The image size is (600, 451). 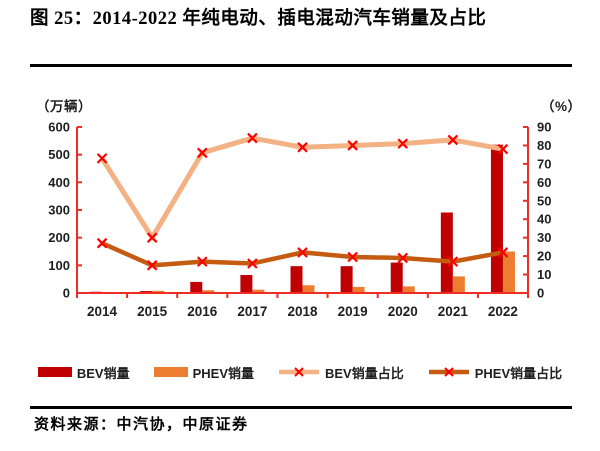 What do you see at coordinates (202, 261) in the screenshot?
I see `marker-PHEV销量占比-2016` at bounding box center [202, 261].